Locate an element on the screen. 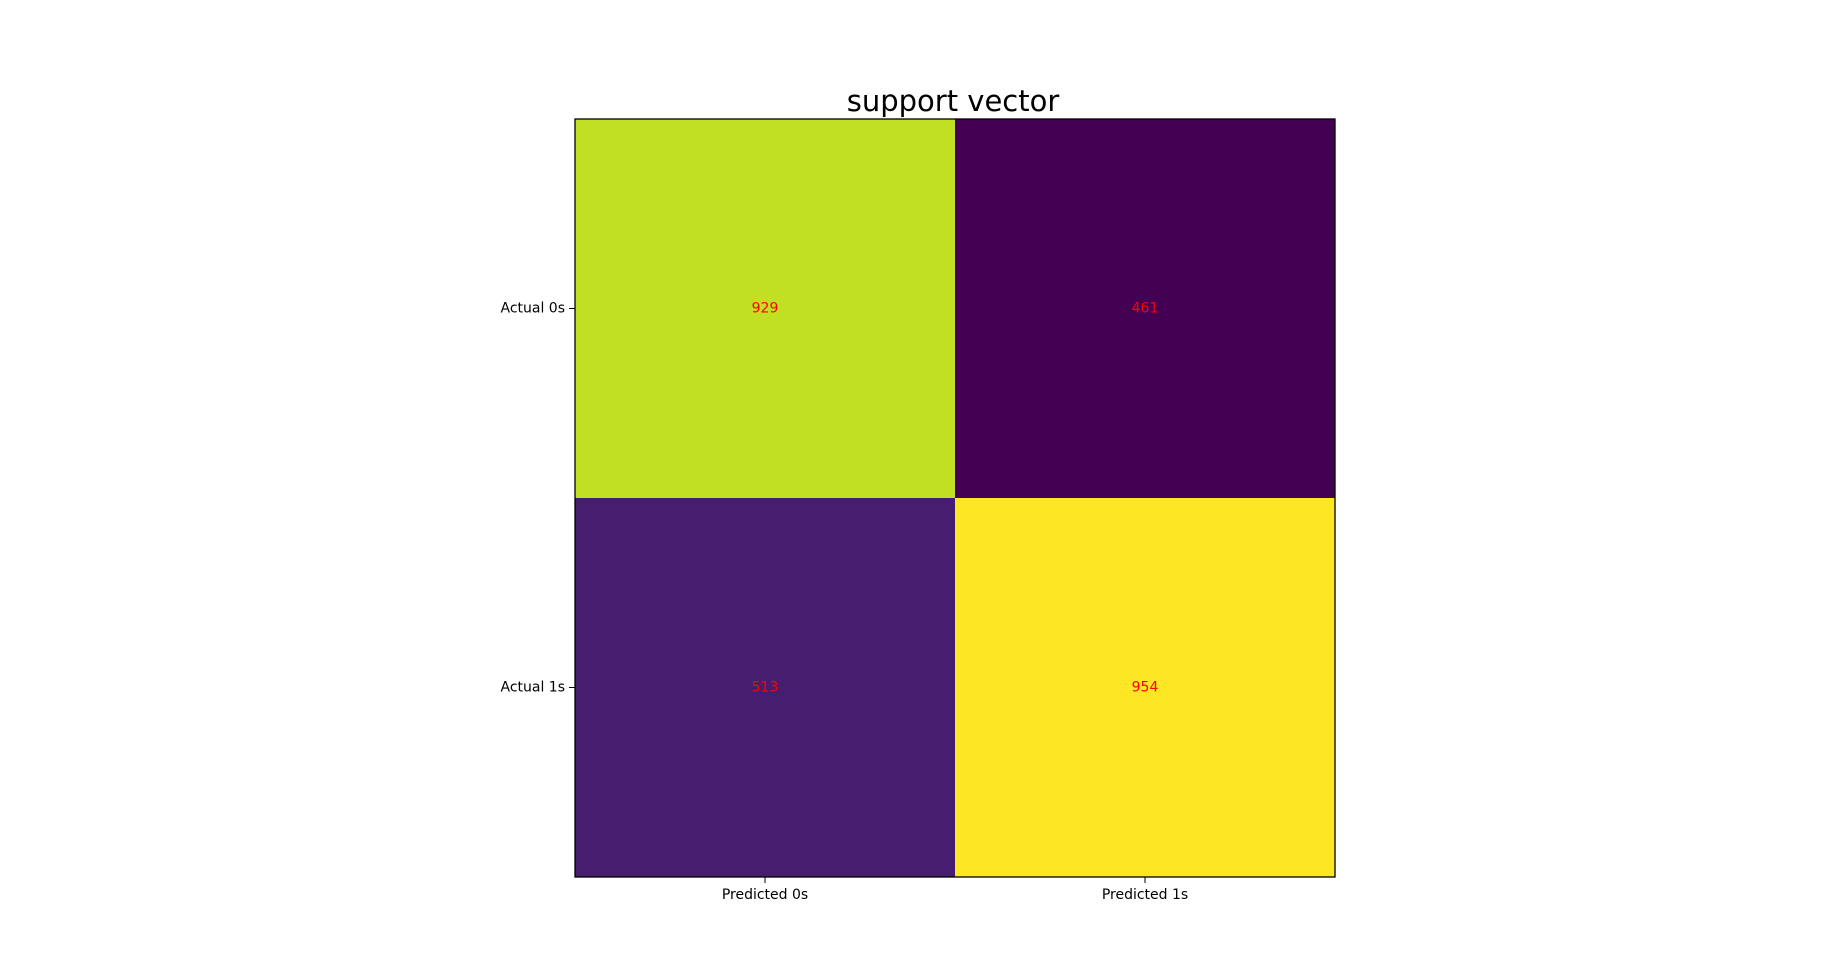  x-axis: Predicted 0s Predicted 1s is located at coordinates (955, 890).